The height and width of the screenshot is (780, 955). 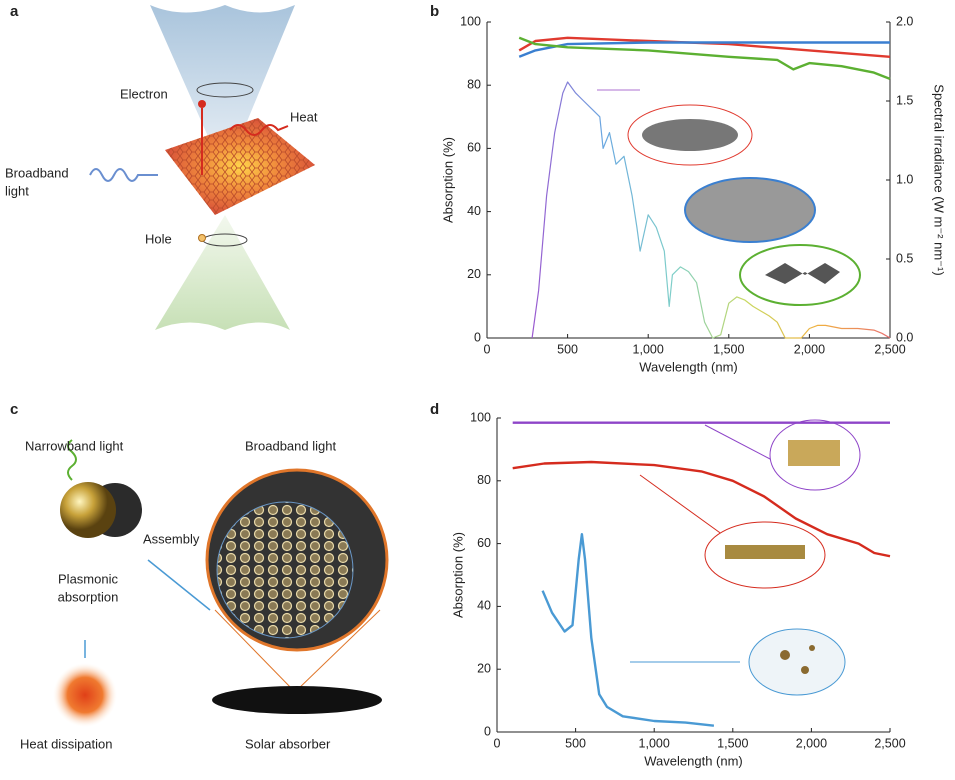 I want to click on solar-absorber-disk, so click(x=297, y=700).